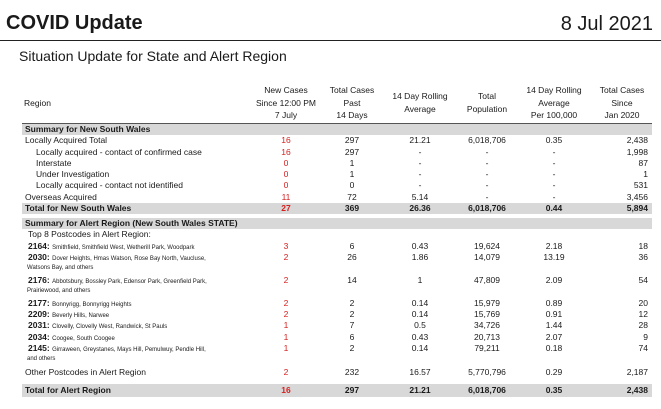  What do you see at coordinates (39, 314) in the screenshot?
I see `postcode: 2209:` at bounding box center [39, 314].